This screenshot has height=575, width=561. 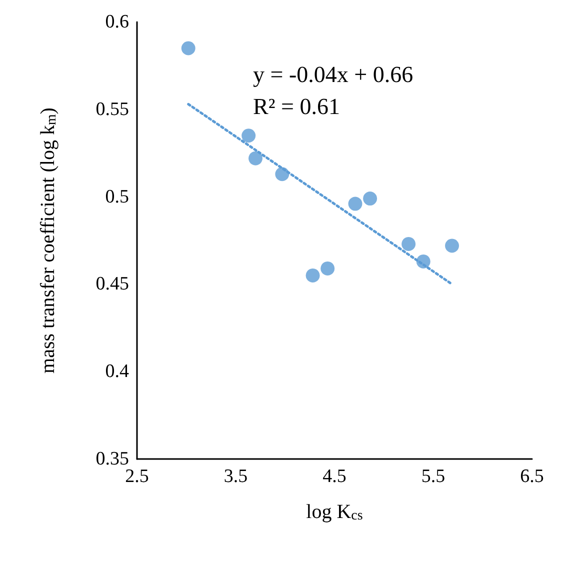 What do you see at coordinates (112, 284) in the screenshot?
I see `y-tick-label: 0.45` at bounding box center [112, 284].